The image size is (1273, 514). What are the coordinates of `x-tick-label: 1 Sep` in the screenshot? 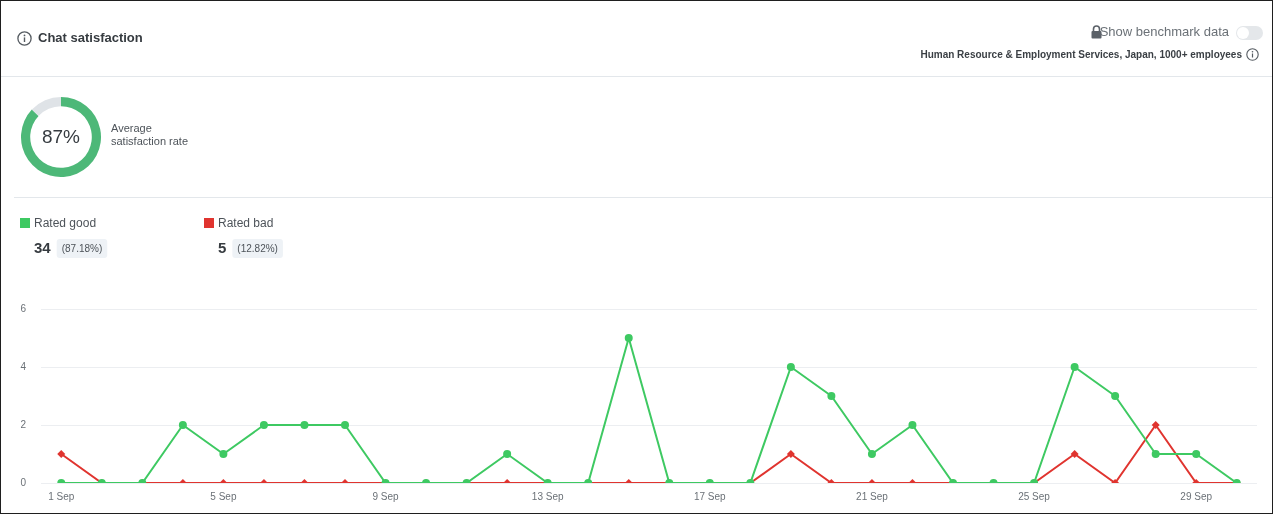 It's located at (61, 496).